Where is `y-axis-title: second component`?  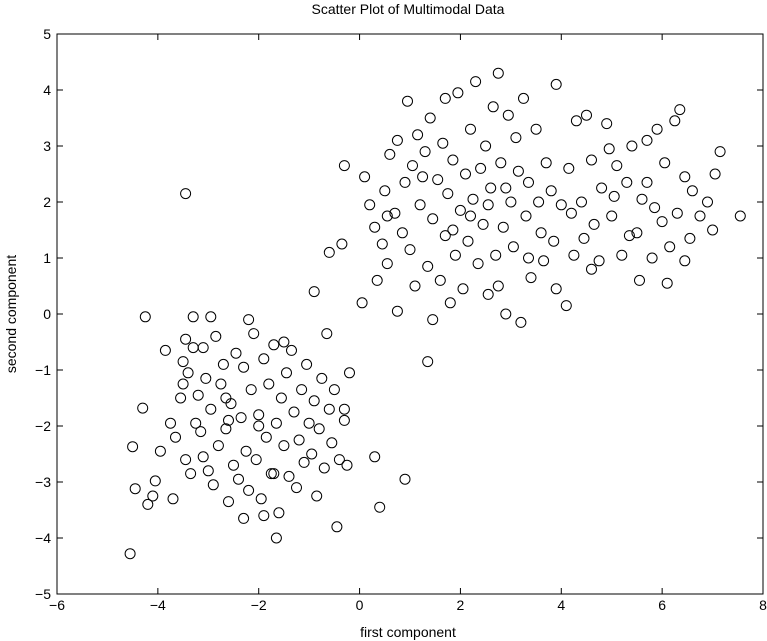 y-axis-title: second component is located at coordinates (11, 314).